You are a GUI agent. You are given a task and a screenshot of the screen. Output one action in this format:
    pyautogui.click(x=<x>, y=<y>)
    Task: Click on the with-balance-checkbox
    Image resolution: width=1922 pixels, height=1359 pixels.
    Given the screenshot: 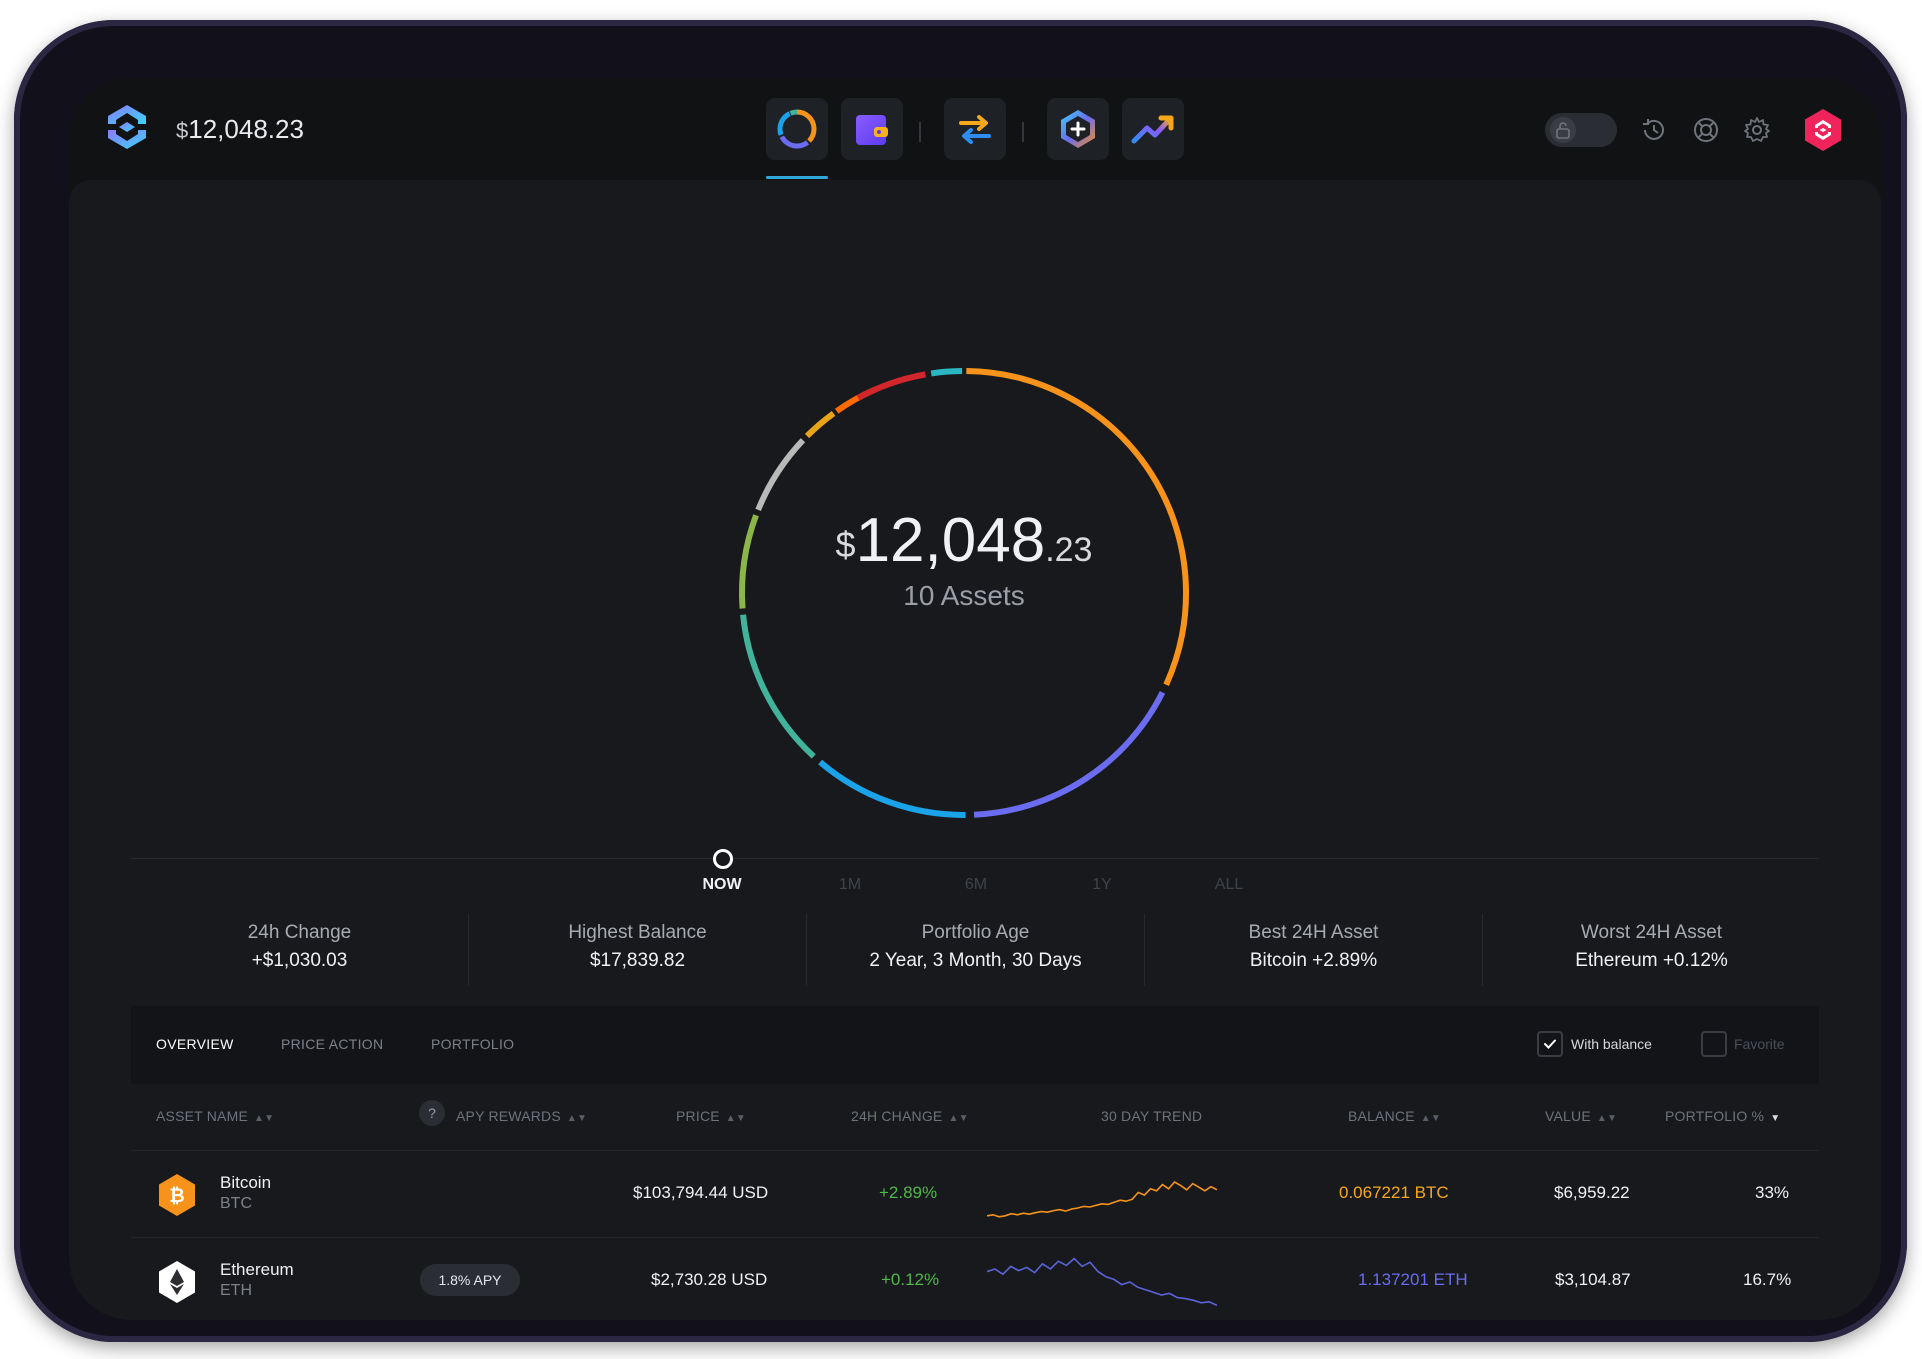 What is the action you would take?
    pyautogui.click(x=1550, y=1044)
    